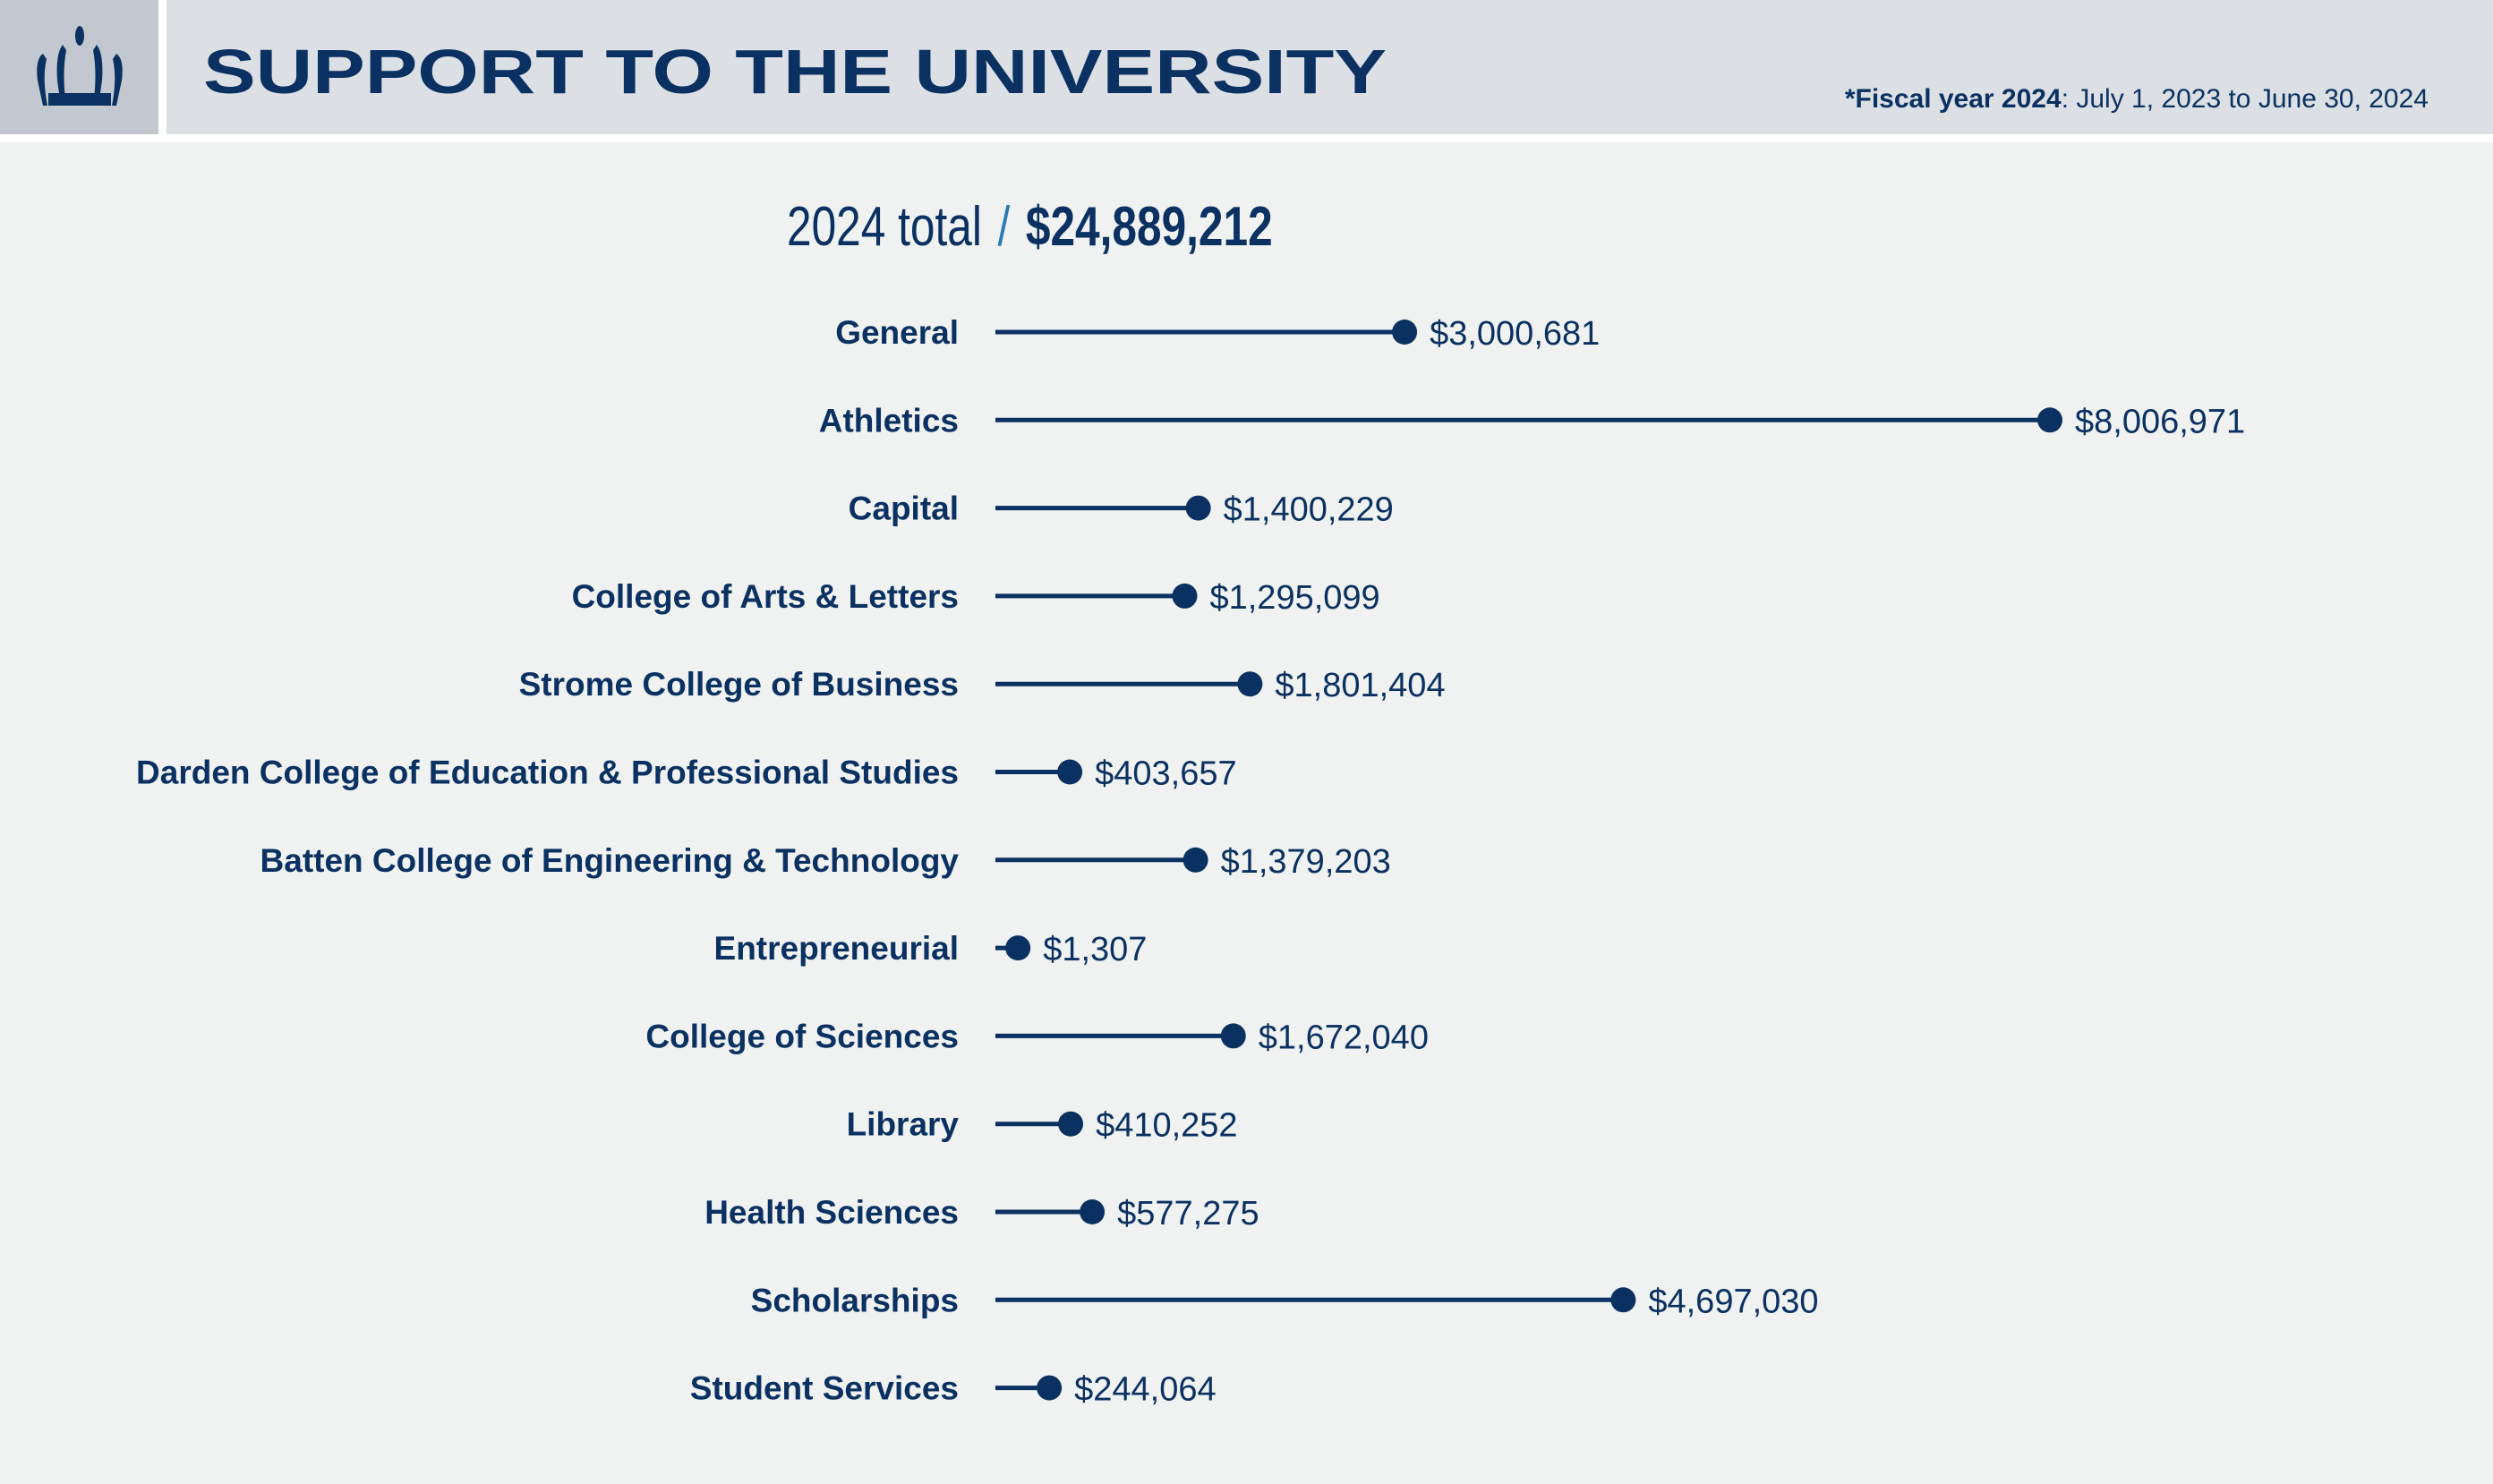  I want to click on logo-box, so click(79, 67).